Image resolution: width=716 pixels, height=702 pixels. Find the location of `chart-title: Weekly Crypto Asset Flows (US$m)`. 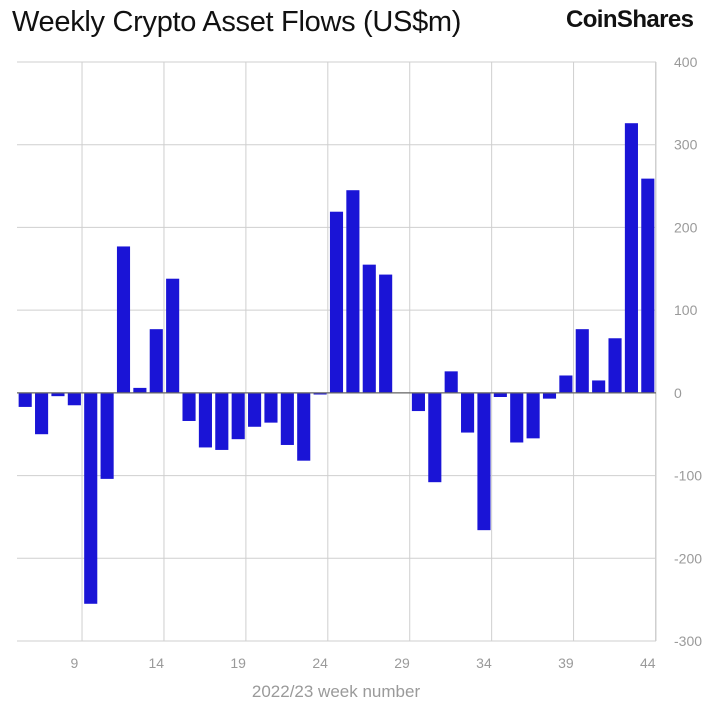

chart-title: Weekly Crypto Asset Flows (US$m) is located at coordinates (237, 22).